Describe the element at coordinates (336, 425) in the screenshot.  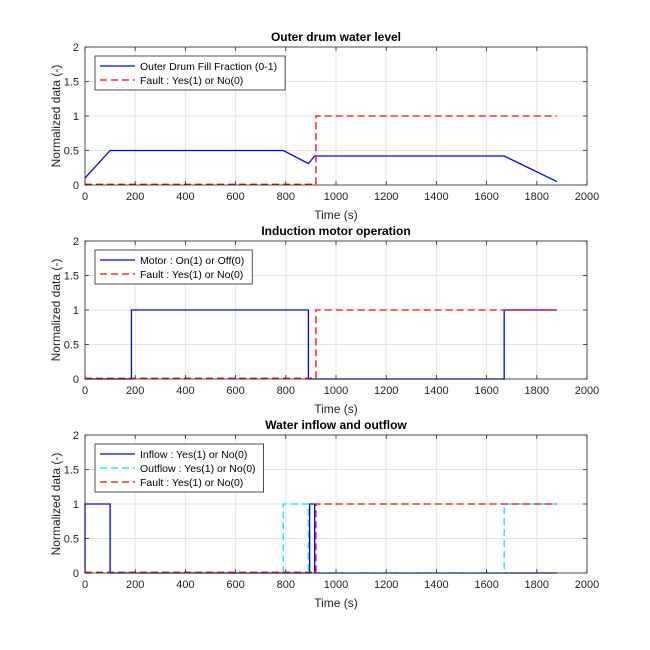
I see `chart-title: Water inflow and outflow` at that location.